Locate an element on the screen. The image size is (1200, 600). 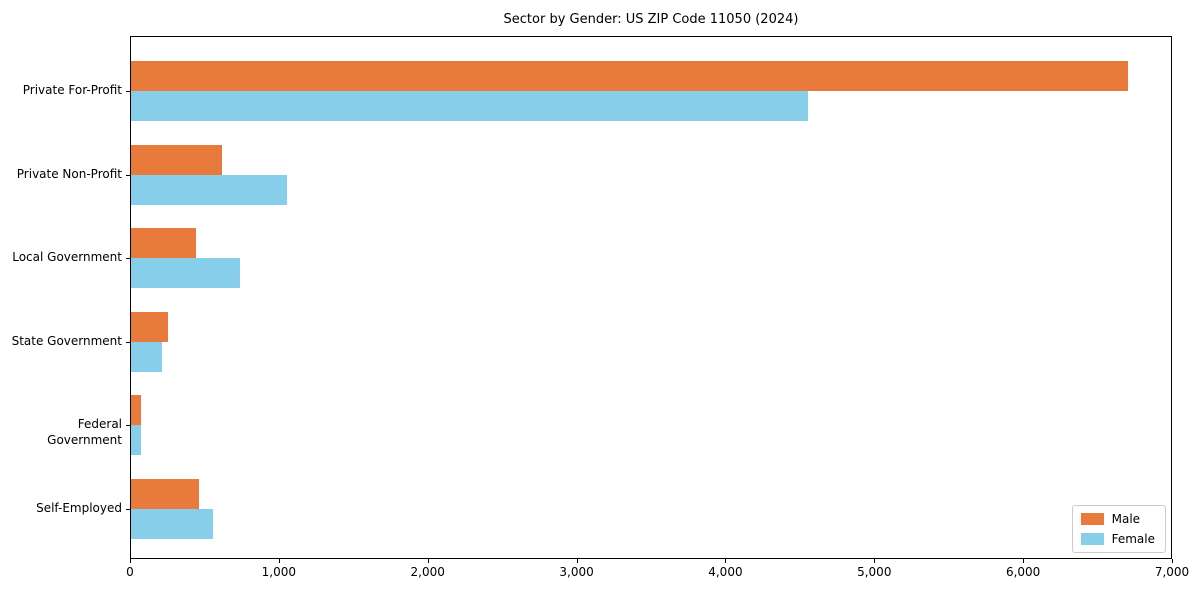
bar-female-federal-government is located at coordinates (136, 440).